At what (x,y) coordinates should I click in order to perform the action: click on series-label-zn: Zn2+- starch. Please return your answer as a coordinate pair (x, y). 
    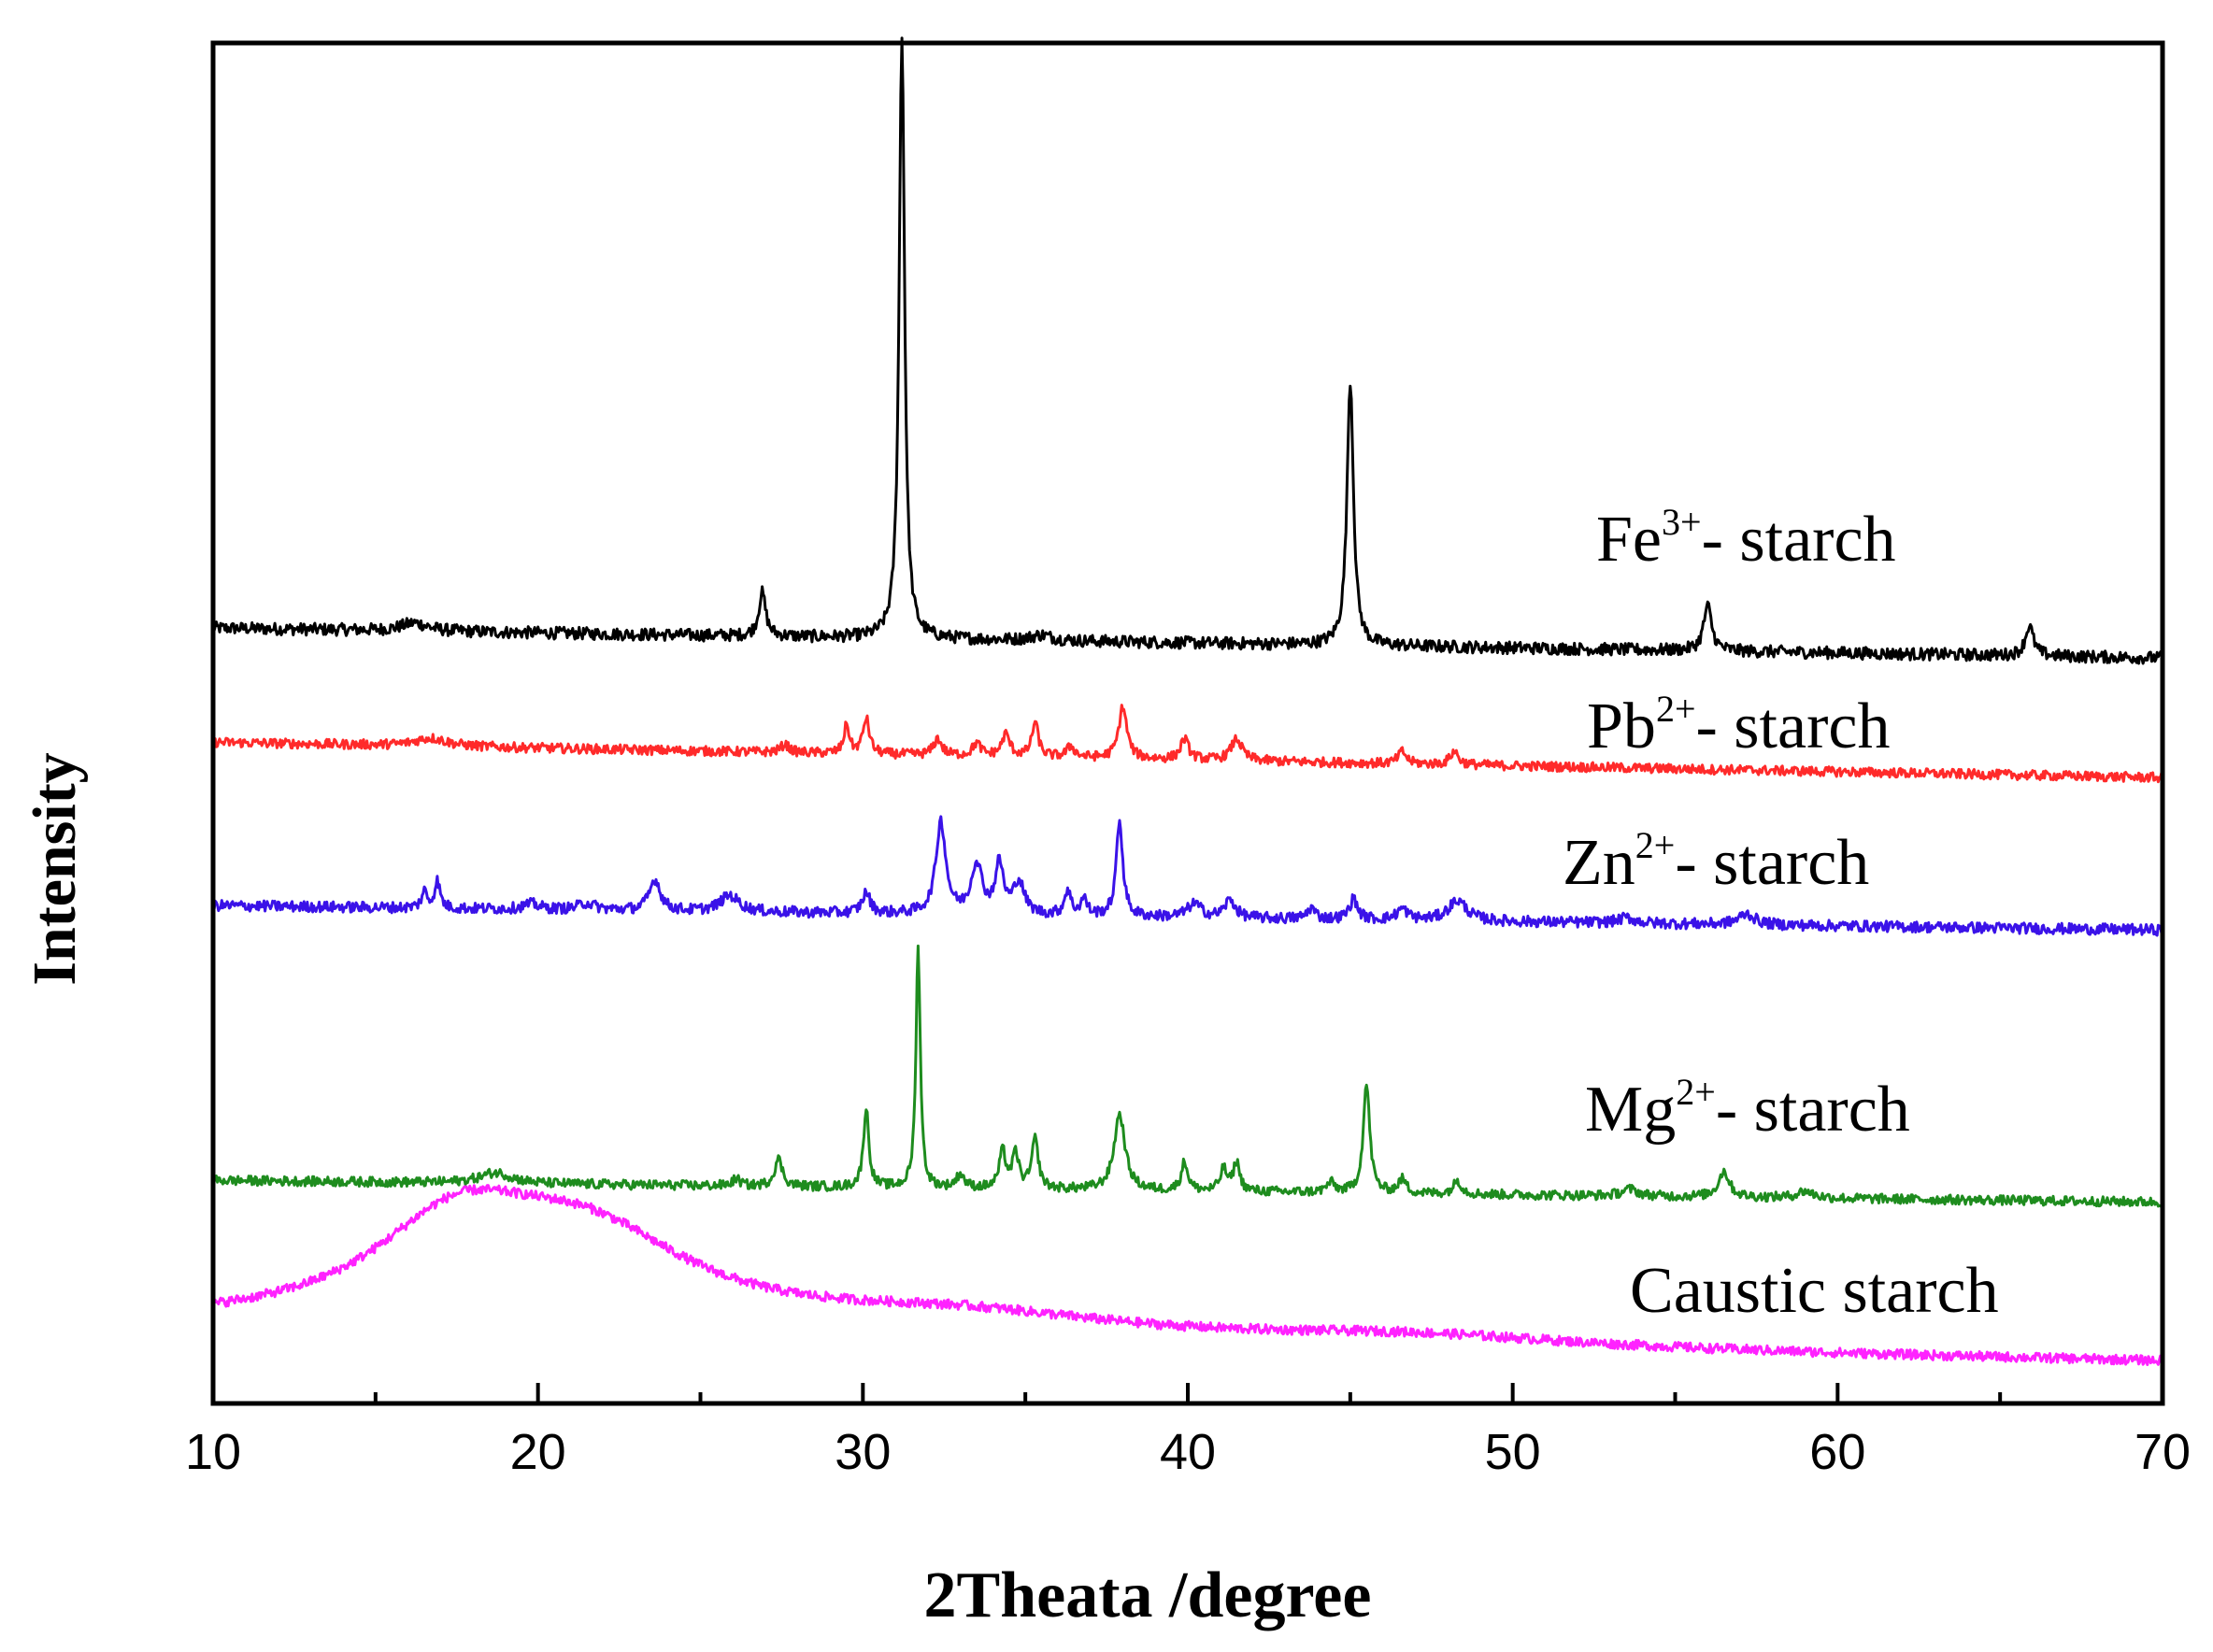
    Looking at the image, I should click on (1716, 862).